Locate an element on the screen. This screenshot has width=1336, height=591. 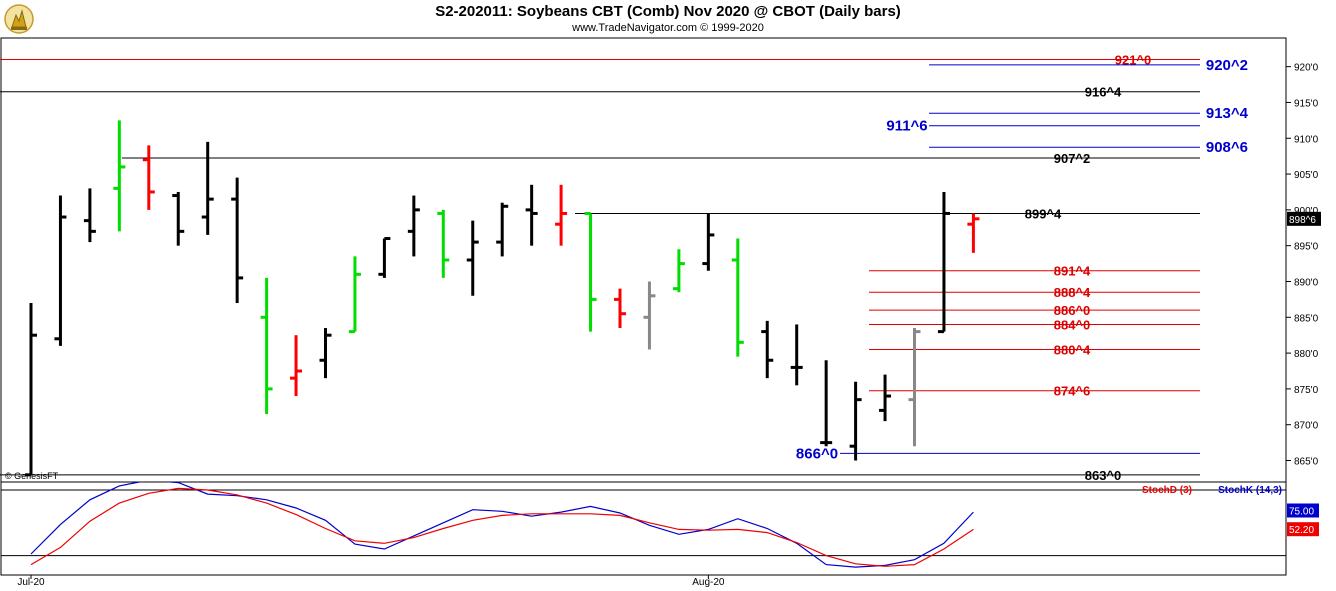
level-label: 920^2 is located at coordinates (1227, 65).